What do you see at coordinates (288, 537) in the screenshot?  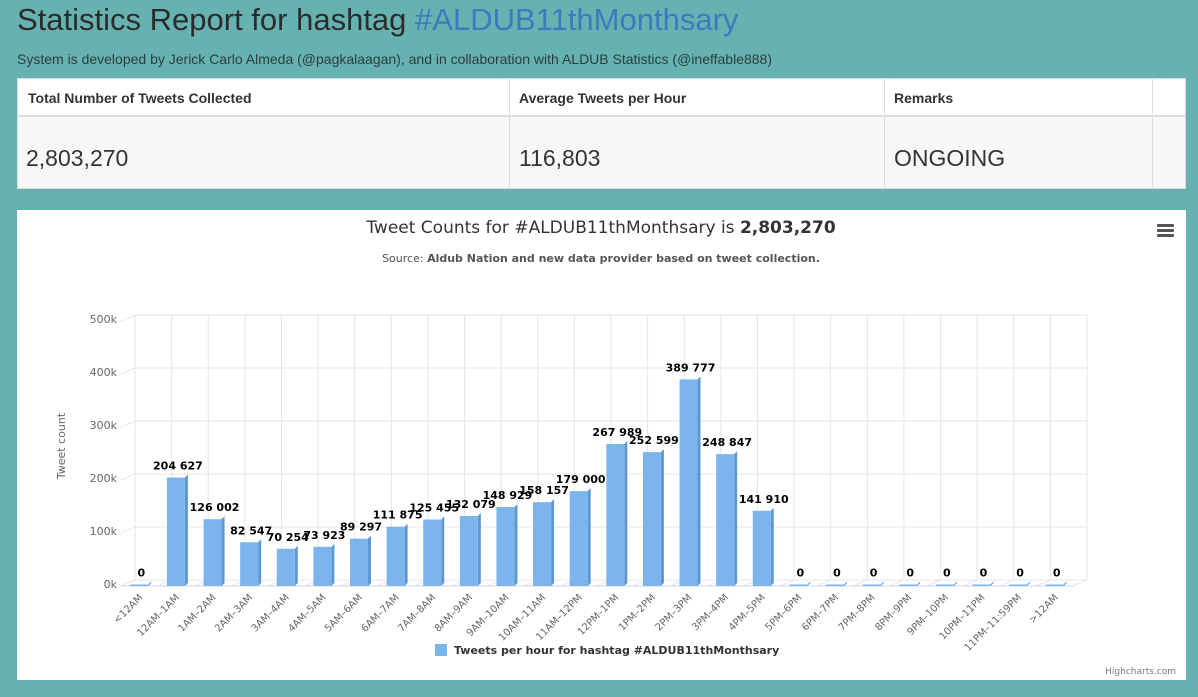 I see `data-label: 70 254` at bounding box center [288, 537].